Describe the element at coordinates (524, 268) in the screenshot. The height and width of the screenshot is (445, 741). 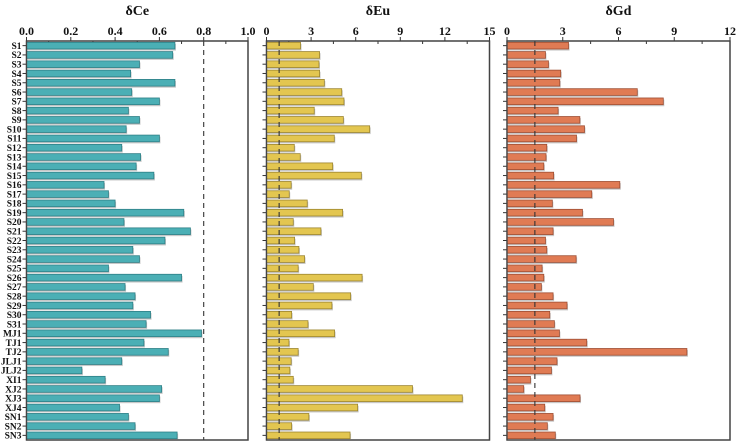
I see `bar-S25` at that location.